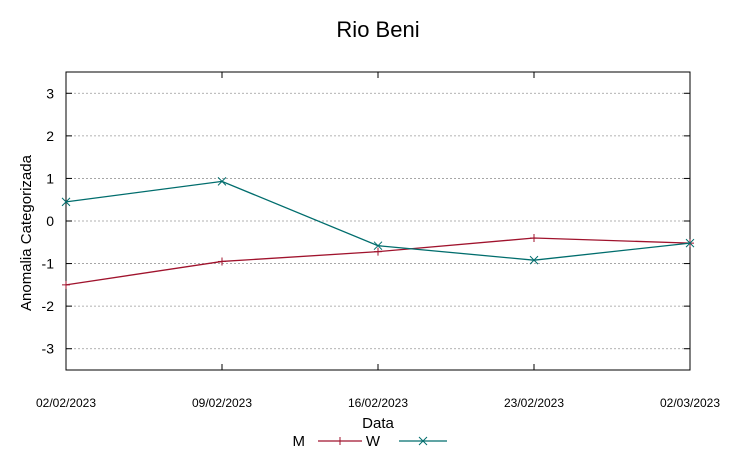 This screenshot has height=459, width=753. Describe the element at coordinates (50, 221) in the screenshot. I see `y-tick-label: 0` at that location.